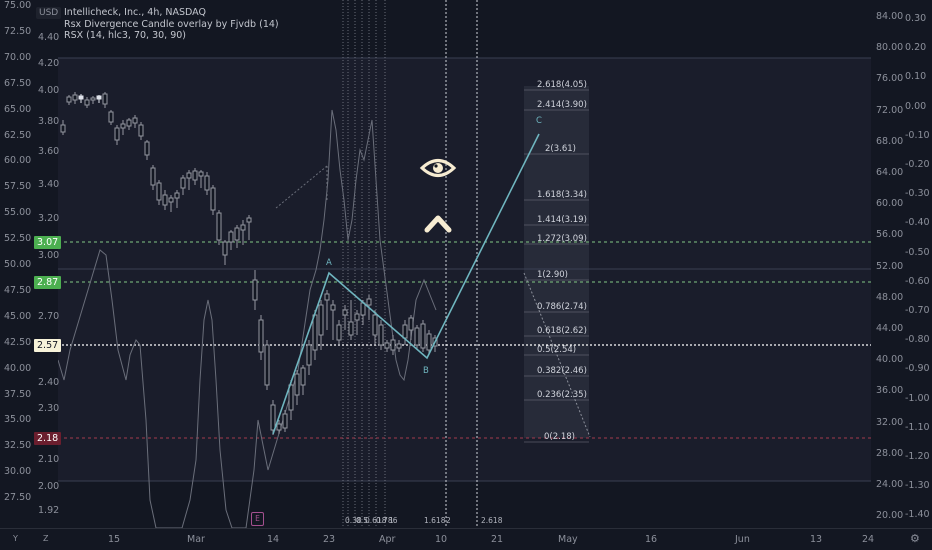  Describe the element at coordinates (916, 18) in the screenshot. I see `axis-tick-label: 0.30` at that location.